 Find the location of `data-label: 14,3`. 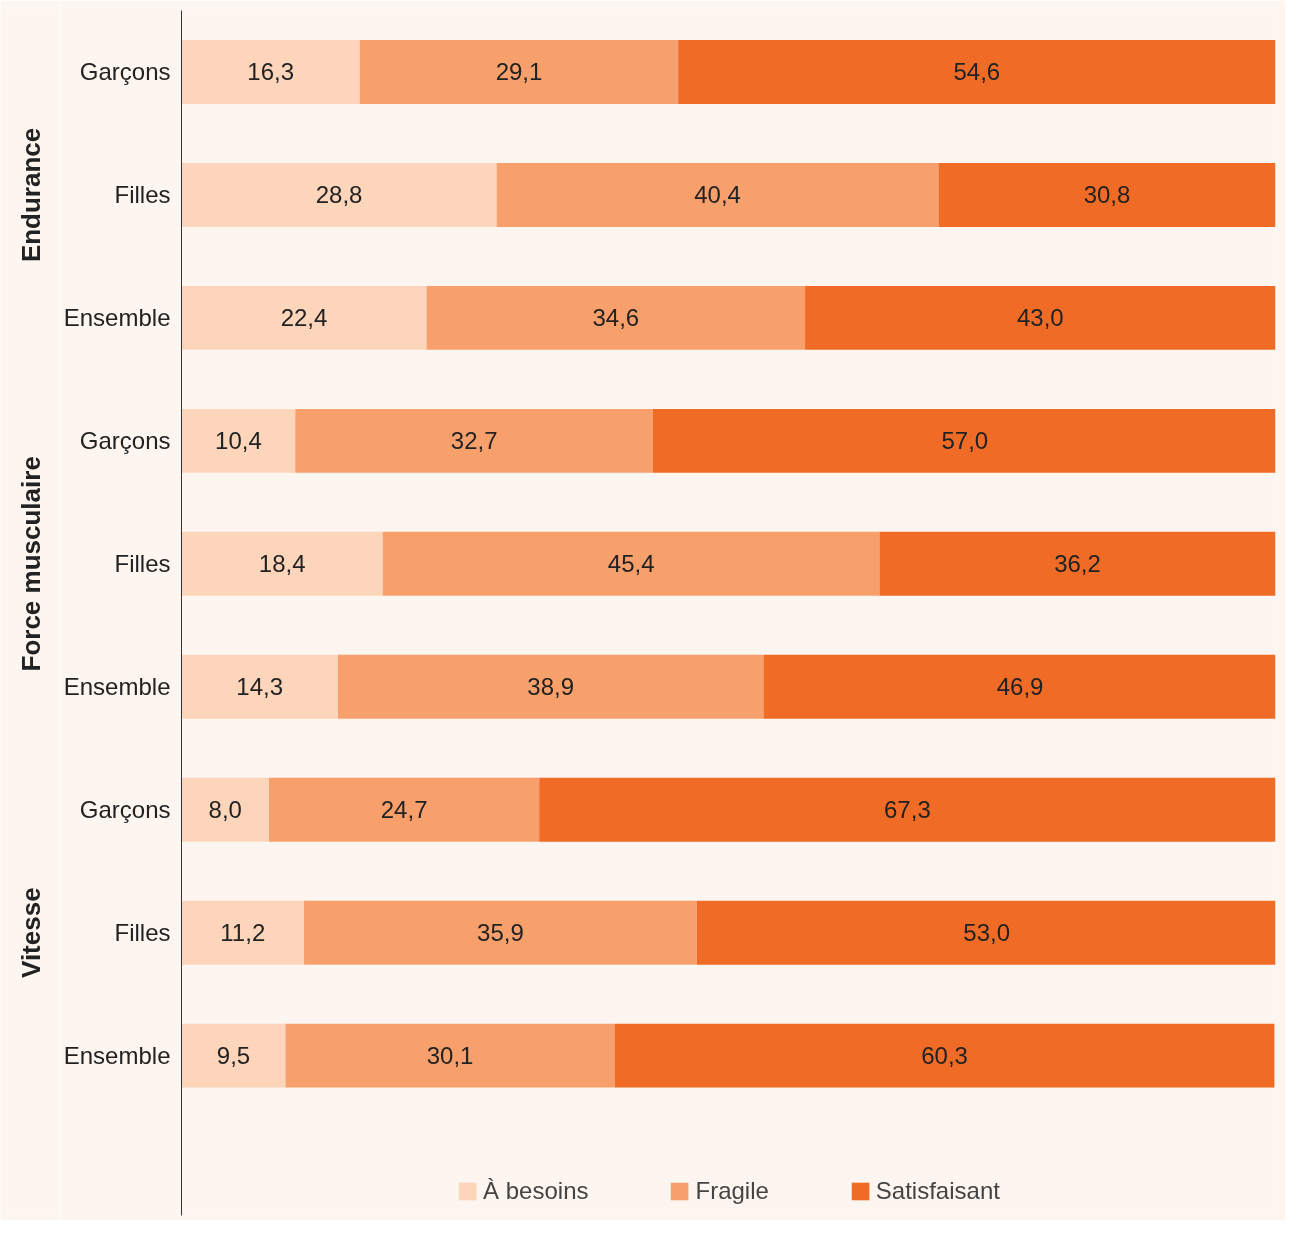

data-label: 14,3 is located at coordinates (260, 687).